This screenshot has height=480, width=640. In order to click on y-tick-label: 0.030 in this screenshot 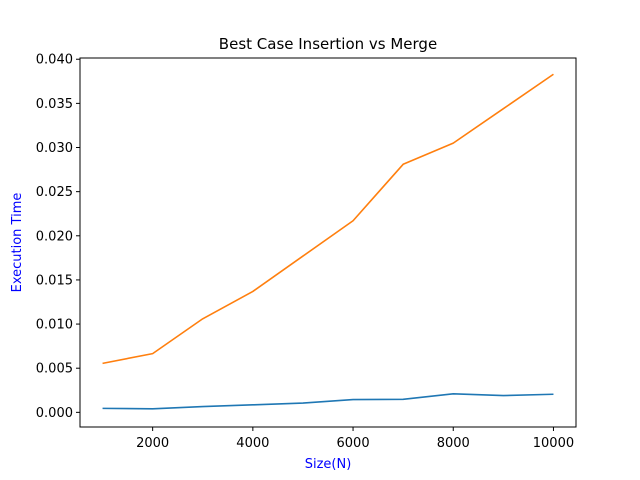, I will do `click(54, 148)`.